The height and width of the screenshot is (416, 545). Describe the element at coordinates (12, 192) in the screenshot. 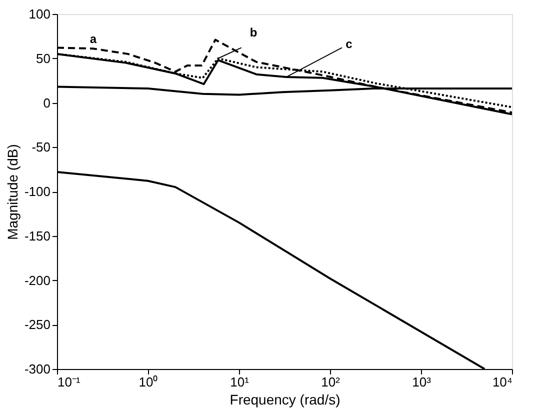

I see `y-axis-title: Magnitude (dB)` at that location.